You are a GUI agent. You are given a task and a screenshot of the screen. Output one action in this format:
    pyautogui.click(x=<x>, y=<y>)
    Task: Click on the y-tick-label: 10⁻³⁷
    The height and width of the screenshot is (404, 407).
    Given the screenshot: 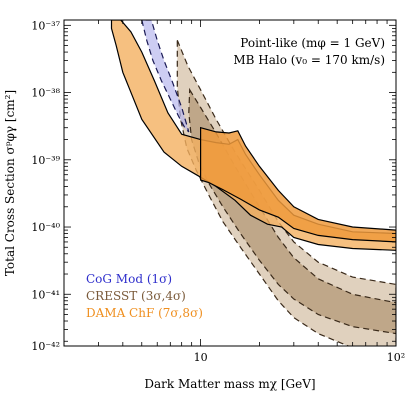 What is the action you would take?
    pyautogui.click(x=45, y=25)
    